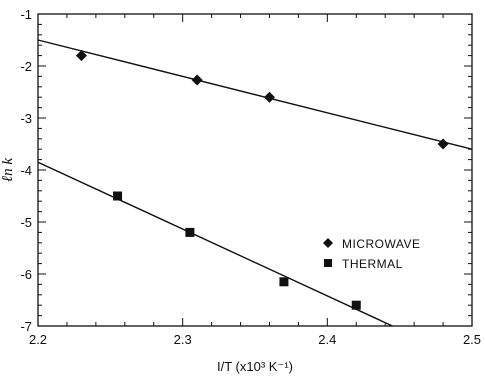 This screenshot has height=385, width=485. What do you see at coordinates (327, 339) in the screenshot?
I see `x-tick-label: 2.4` at bounding box center [327, 339].